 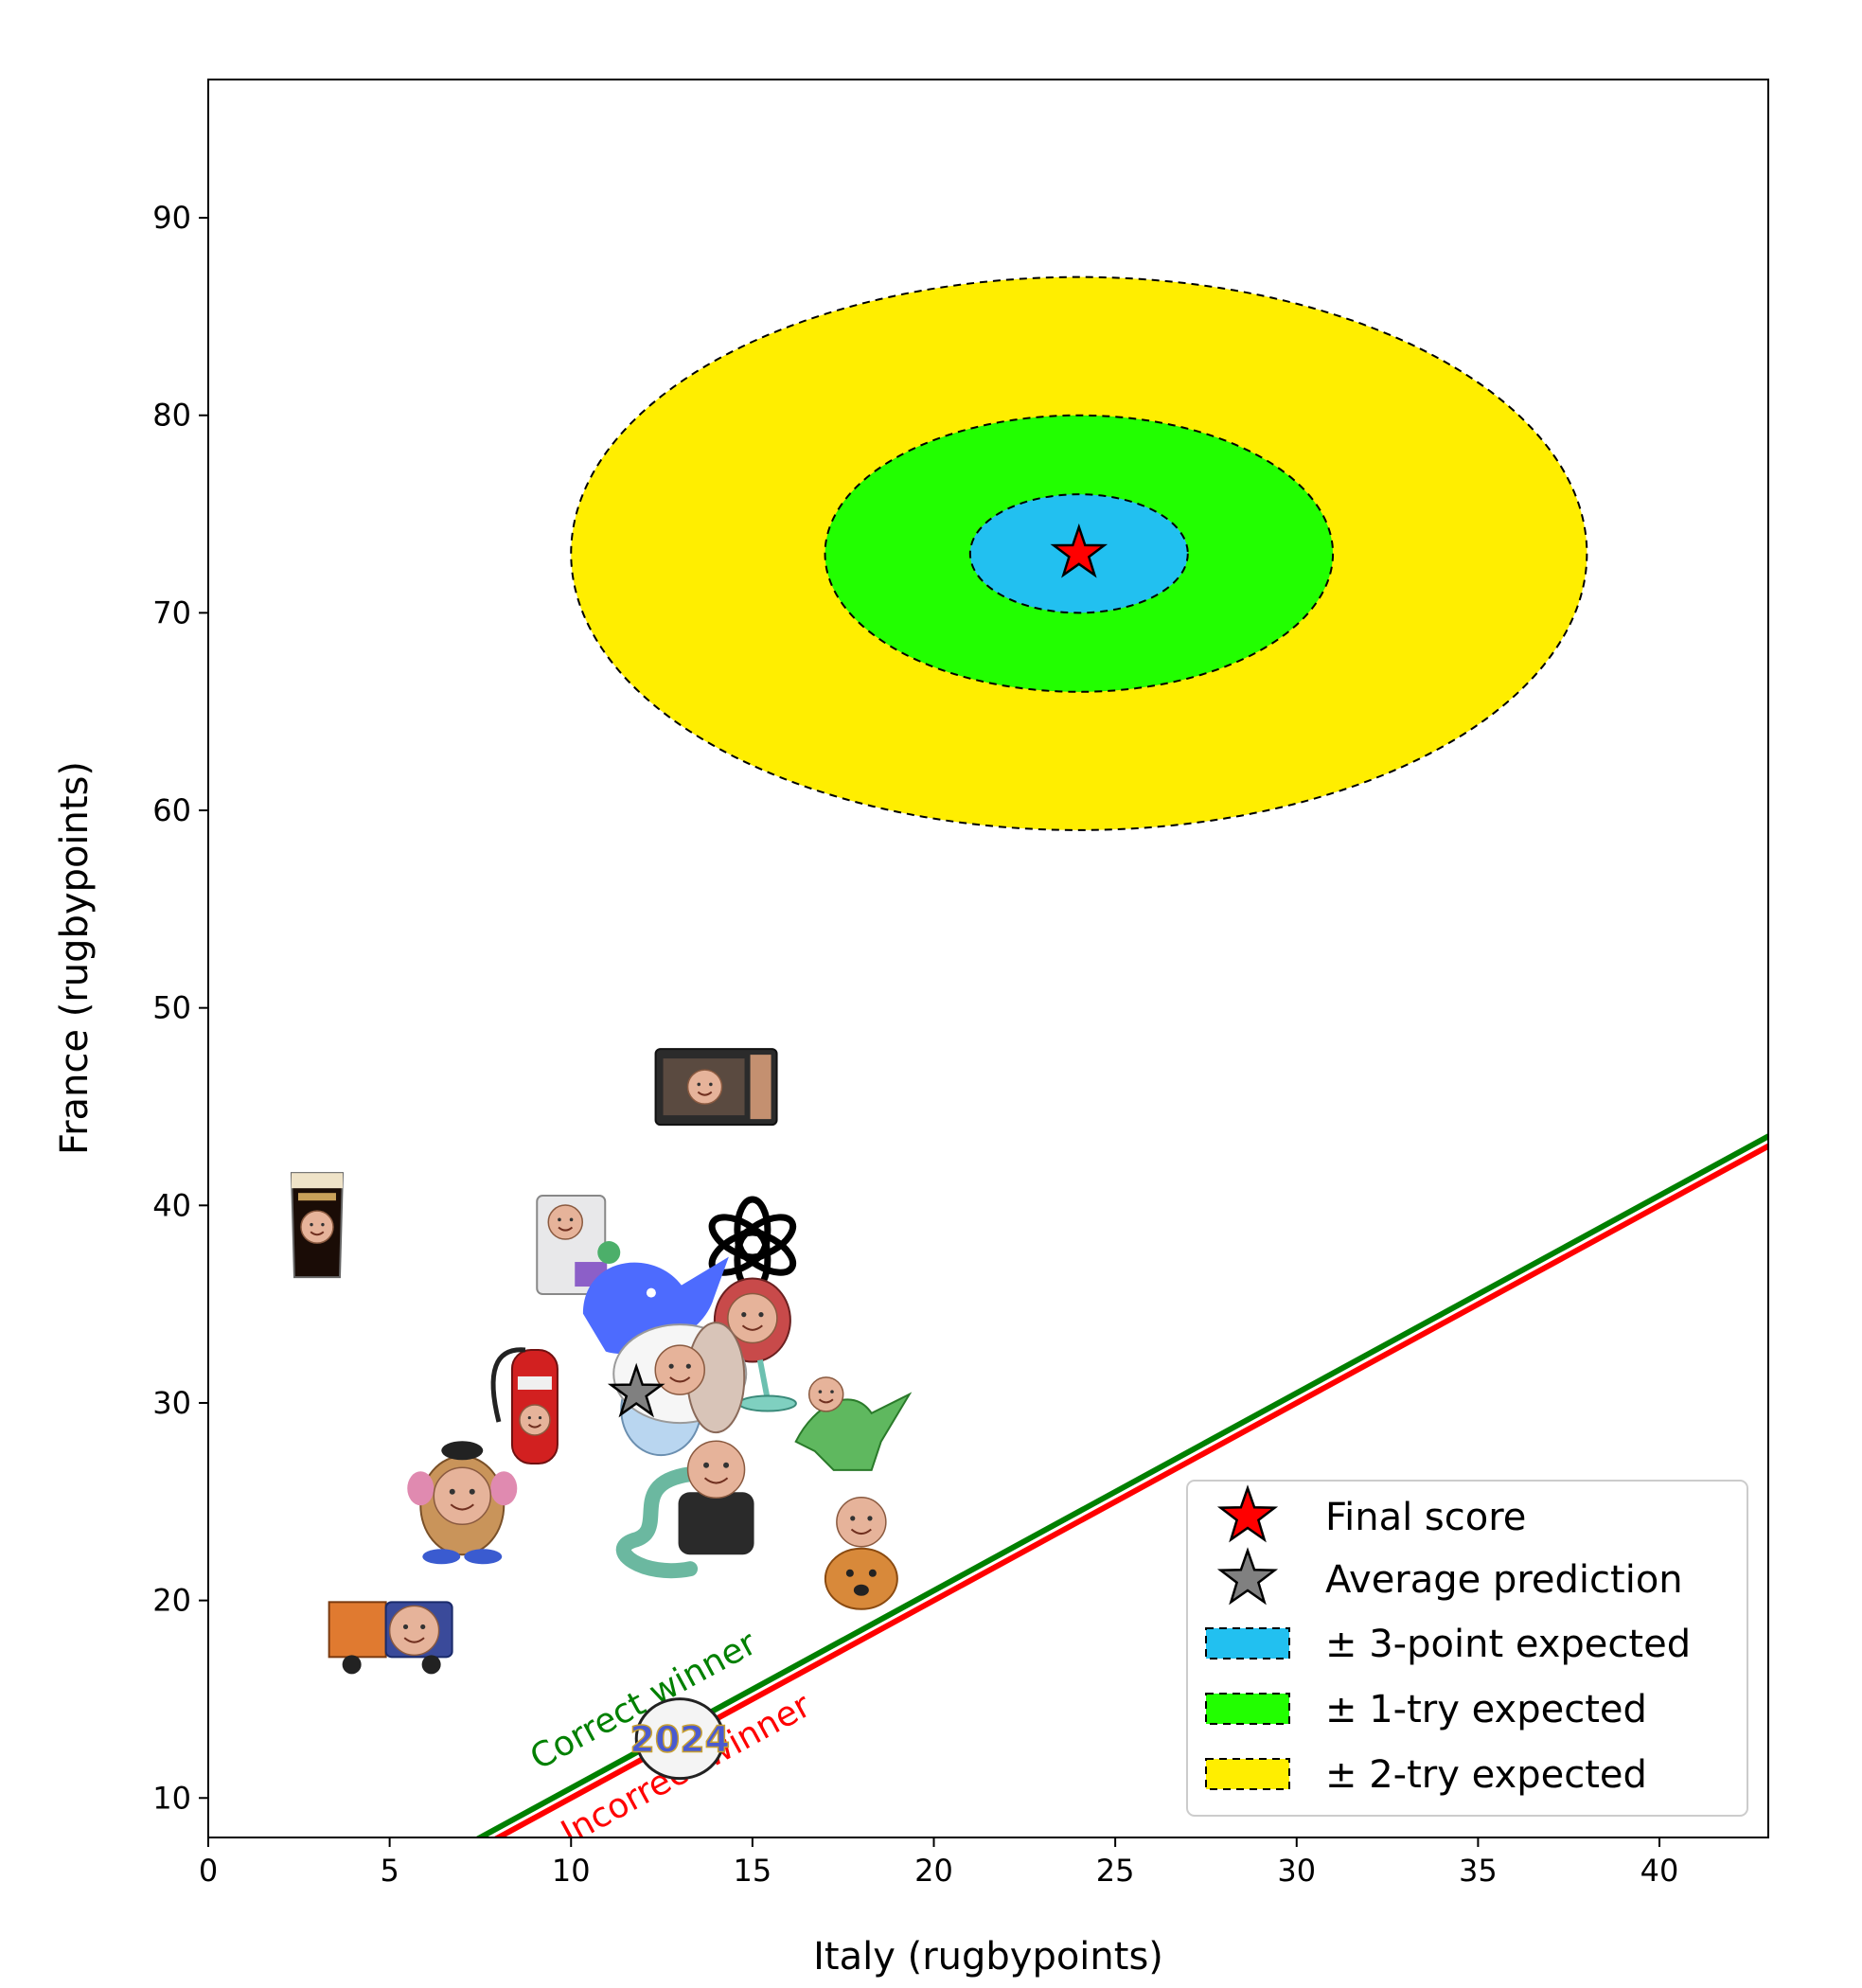 I want to click on microwave-panel, so click(x=760, y=1087).